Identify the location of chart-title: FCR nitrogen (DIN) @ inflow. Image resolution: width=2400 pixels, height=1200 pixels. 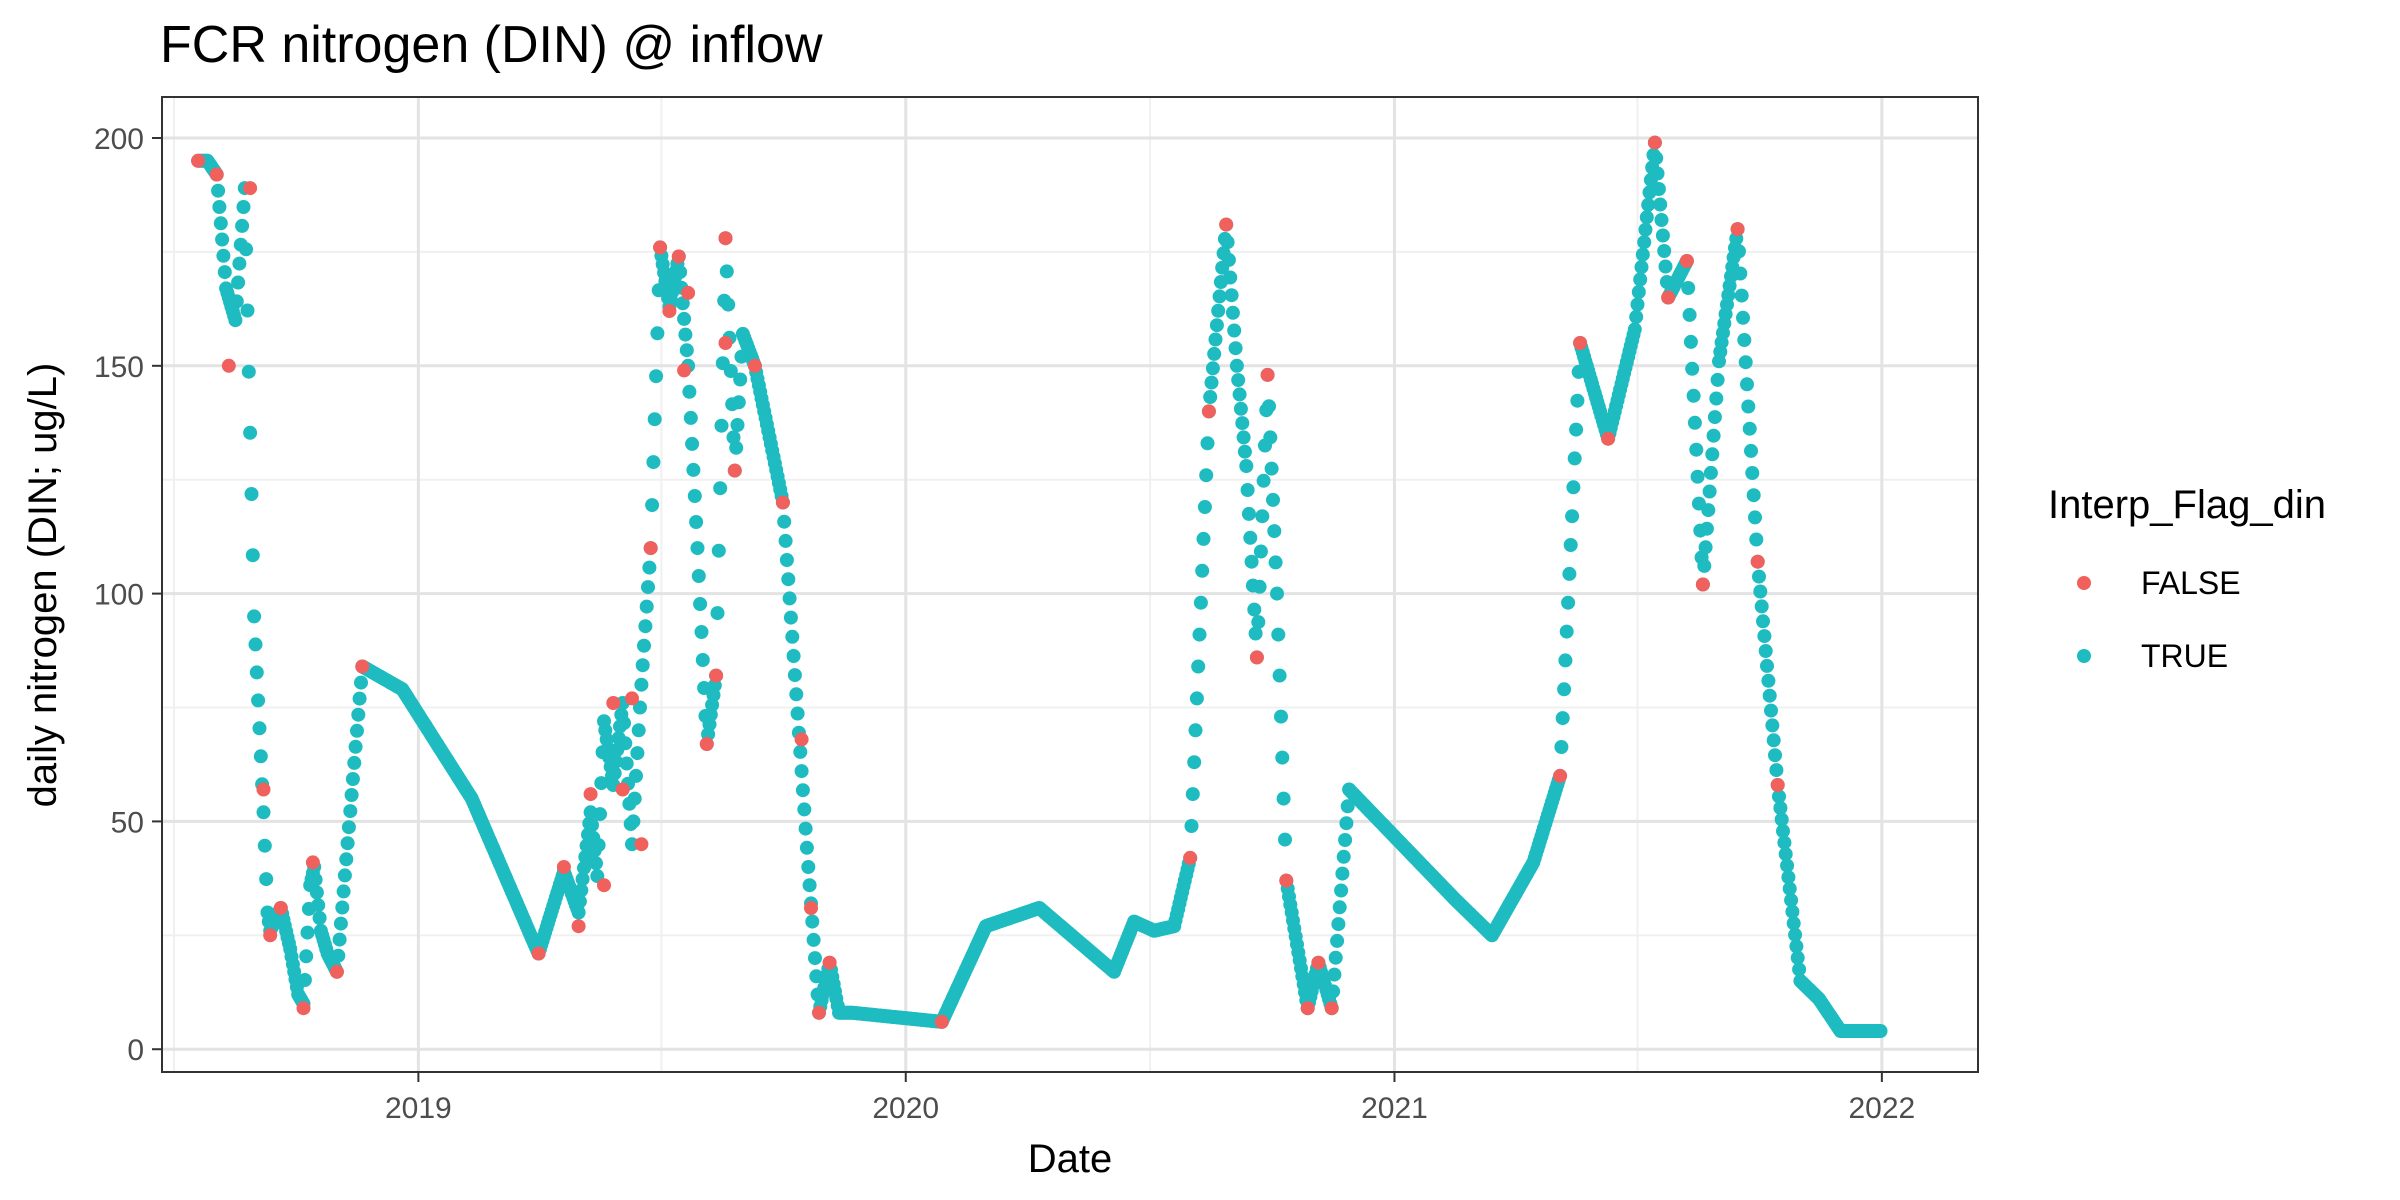
(491, 45).